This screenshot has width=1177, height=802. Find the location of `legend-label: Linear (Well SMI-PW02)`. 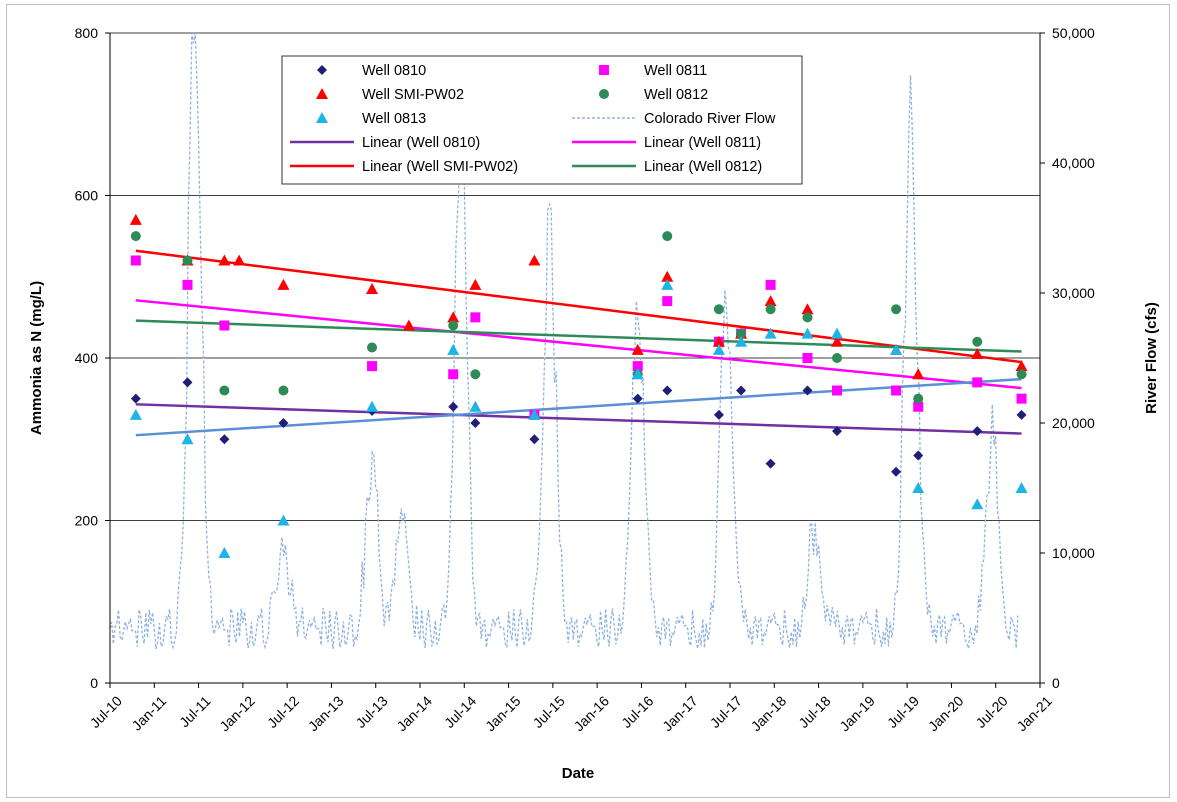

legend-label: Linear (Well SMI-PW02) is located at coordinates (440, 167).